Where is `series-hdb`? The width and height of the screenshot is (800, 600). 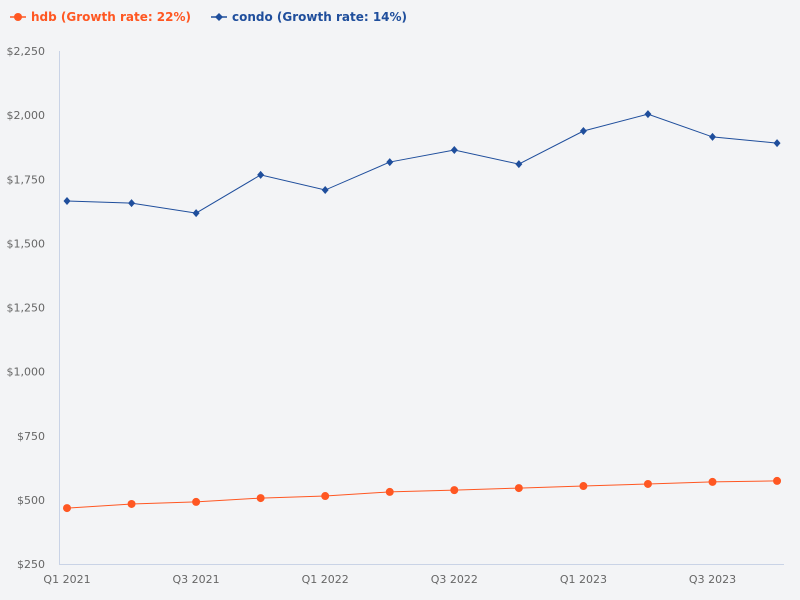 series-hdb is located at coordinates (422, 494).